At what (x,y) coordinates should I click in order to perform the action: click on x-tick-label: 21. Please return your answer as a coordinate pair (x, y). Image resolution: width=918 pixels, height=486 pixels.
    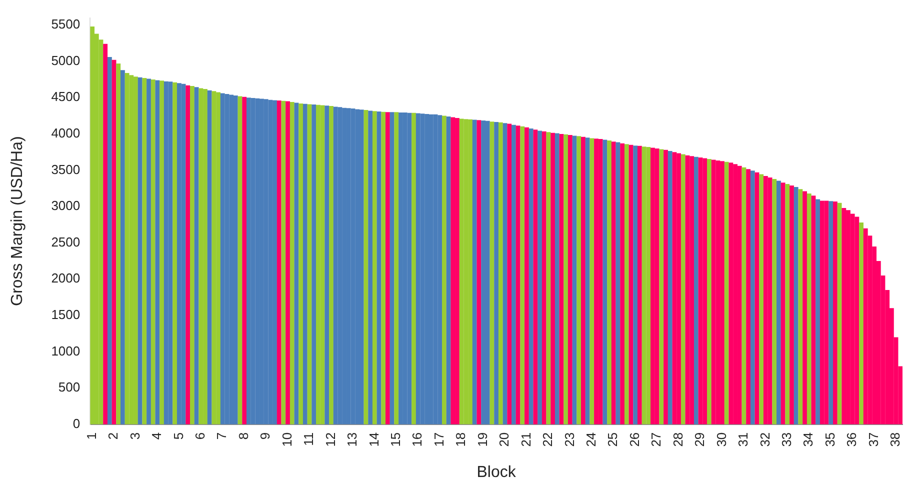
    Looking at the image, I should click on (526, 439).